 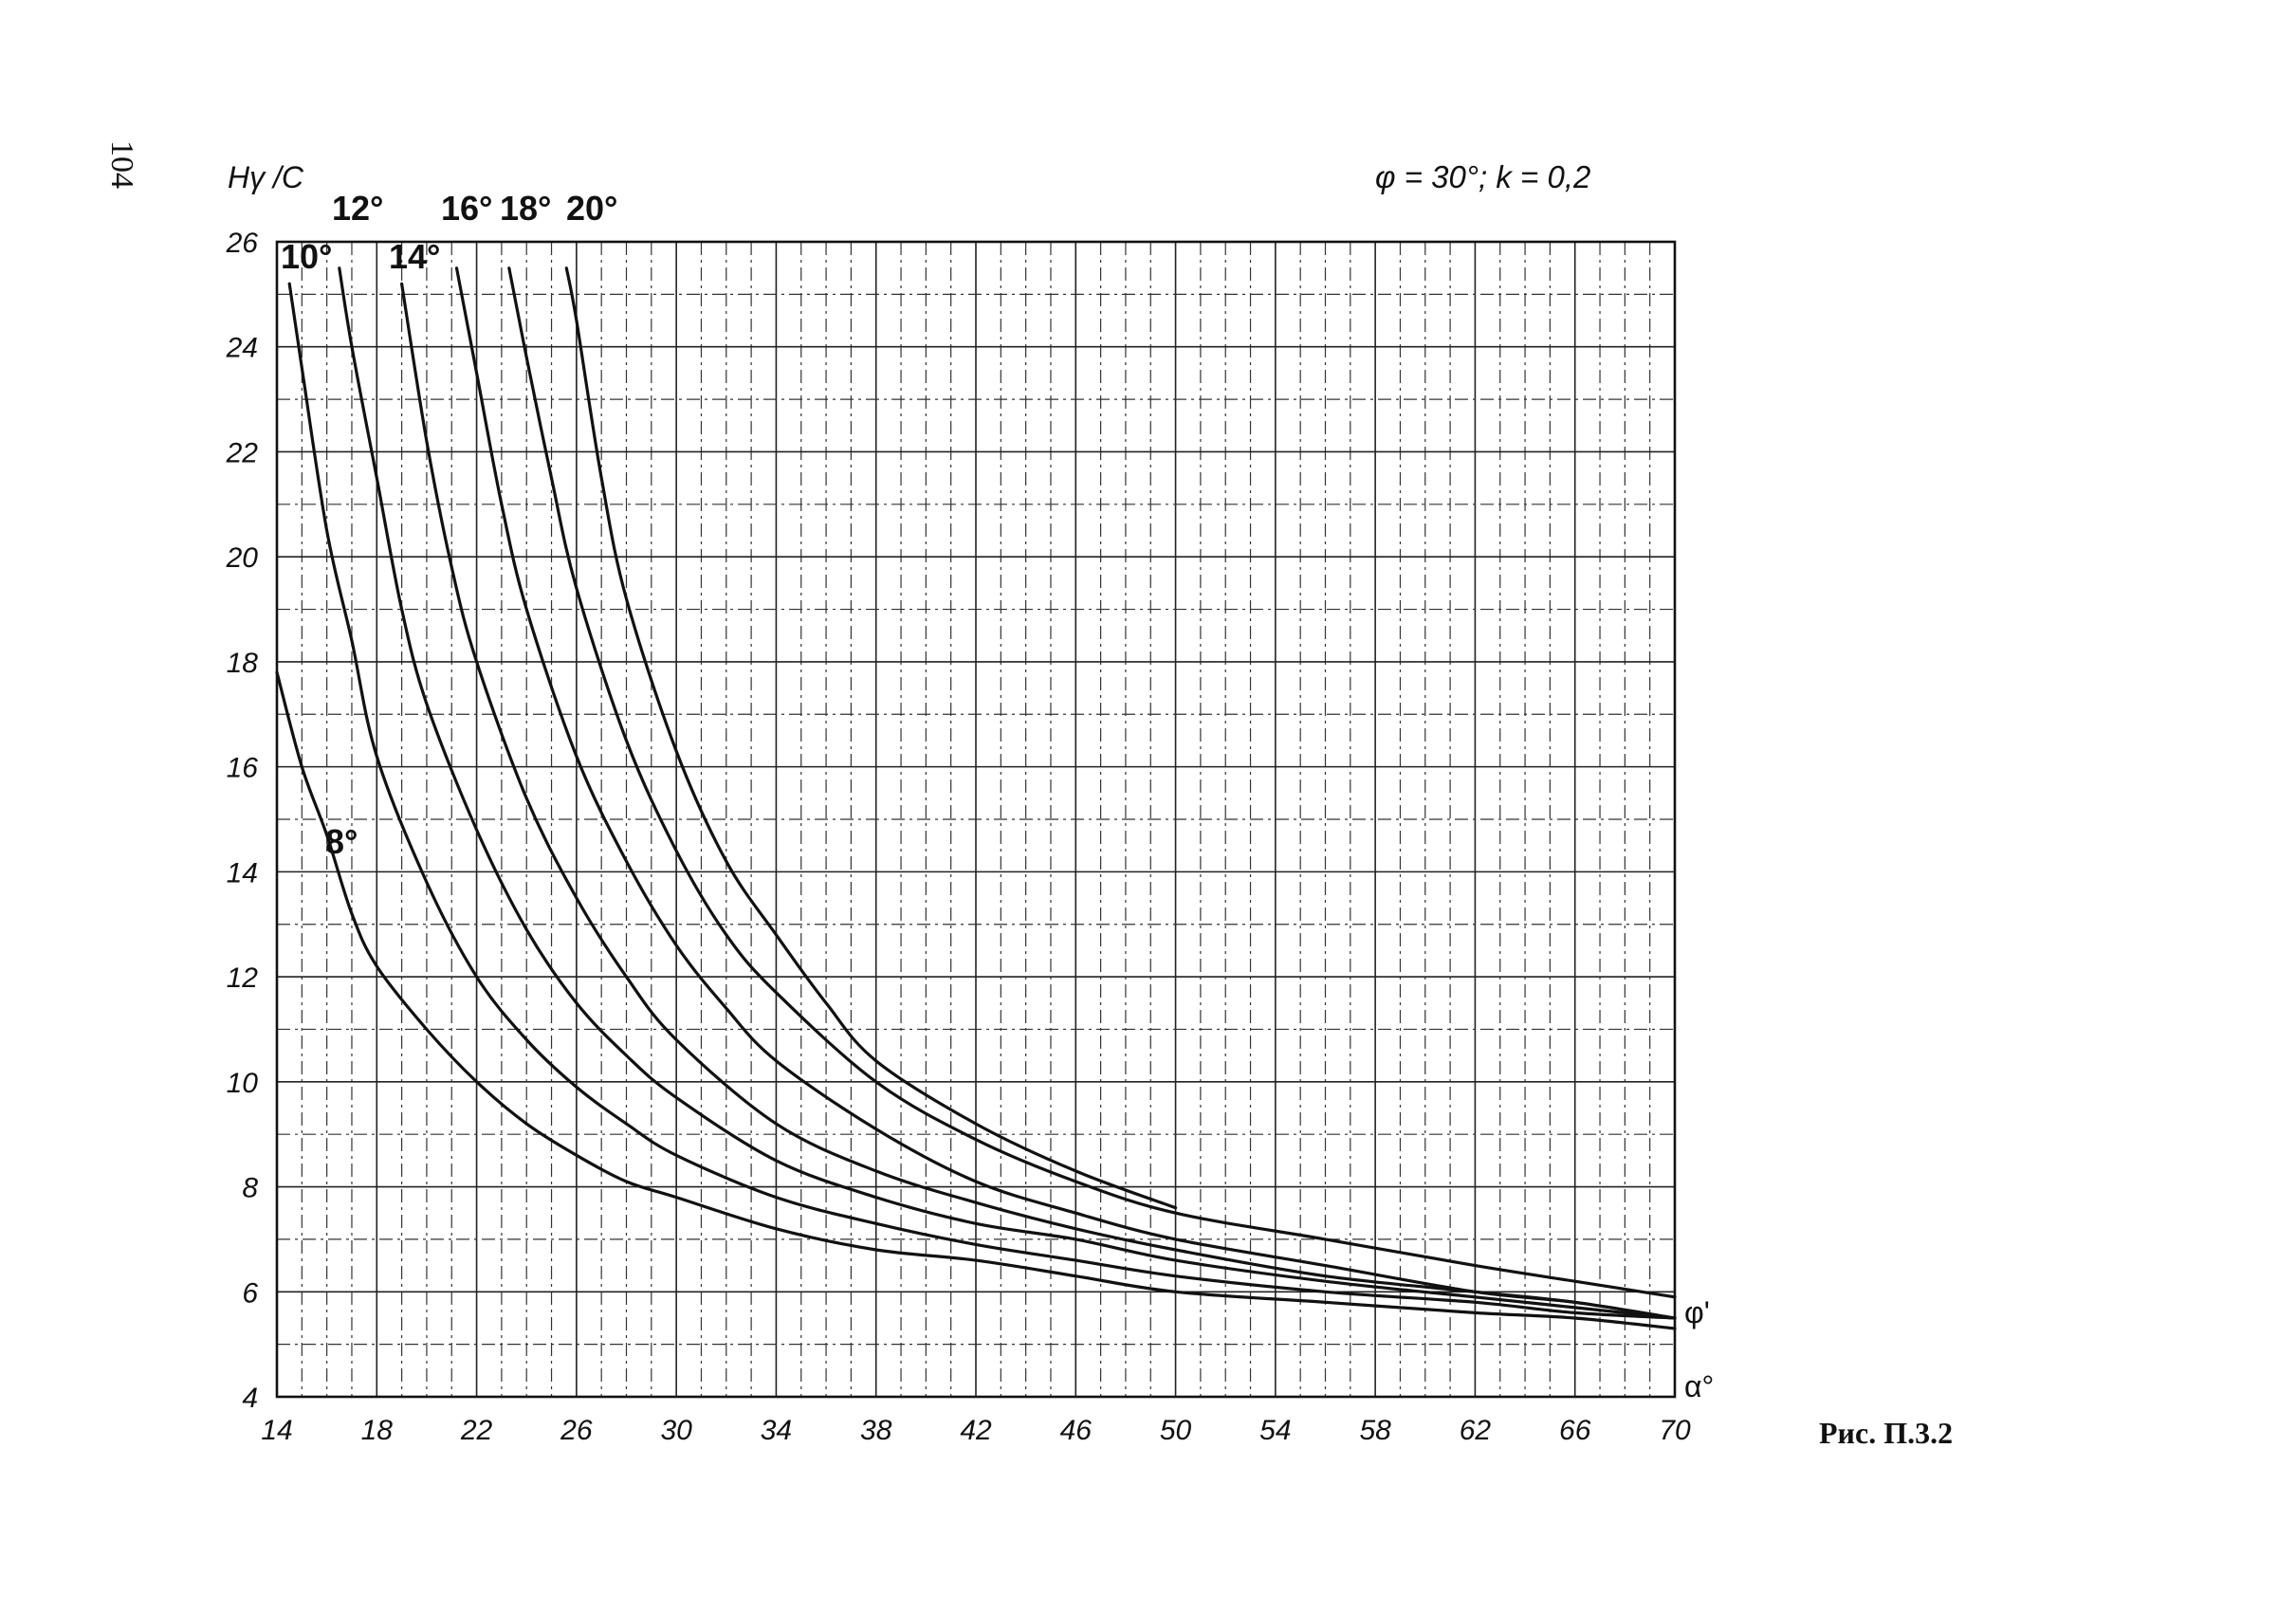 I want to click on x-tick-label: 62, so click(x=1476, y=1430).